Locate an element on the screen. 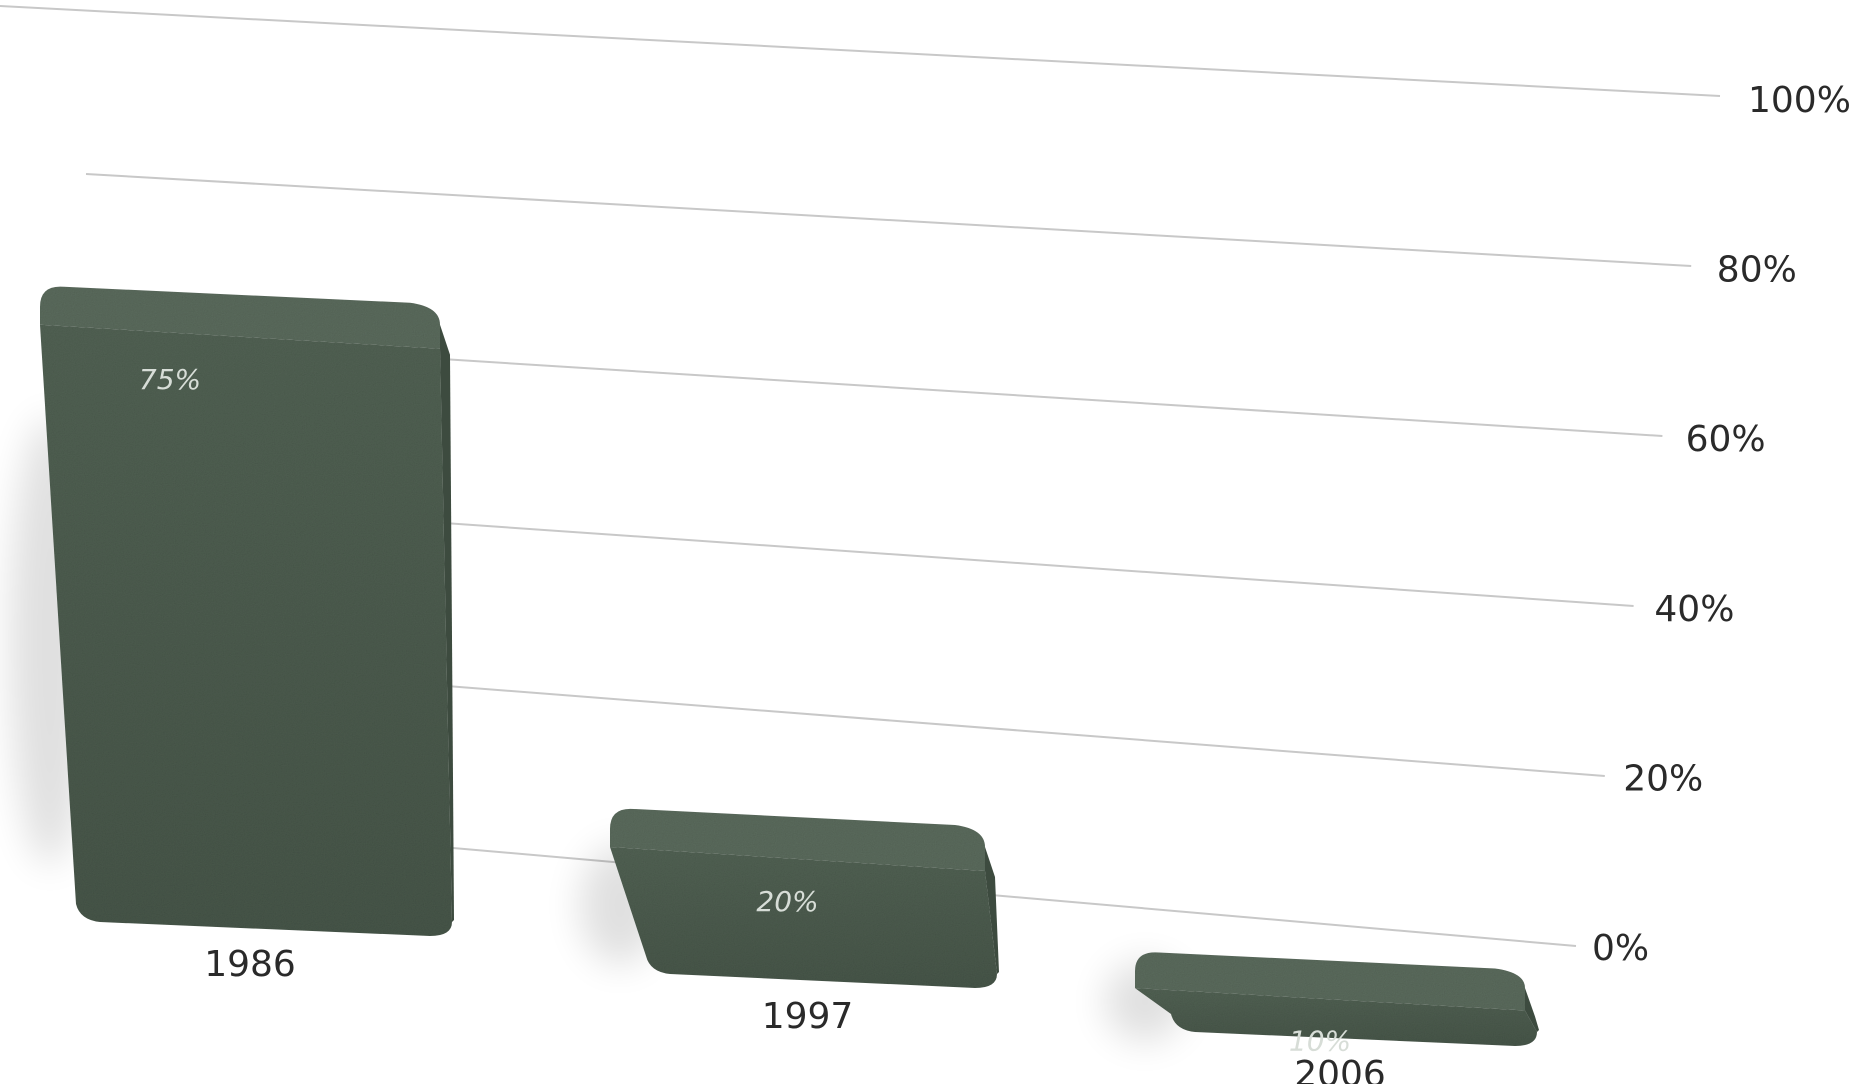 The height and width of the screenshot is (1084, 1850). bar-side-1997 is located at coordinates (992, 910).